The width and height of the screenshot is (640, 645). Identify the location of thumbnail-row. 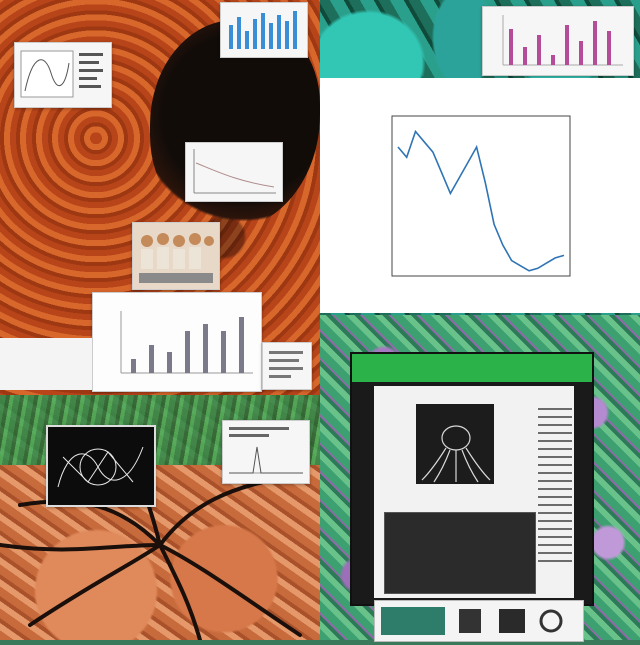
(472, 621).